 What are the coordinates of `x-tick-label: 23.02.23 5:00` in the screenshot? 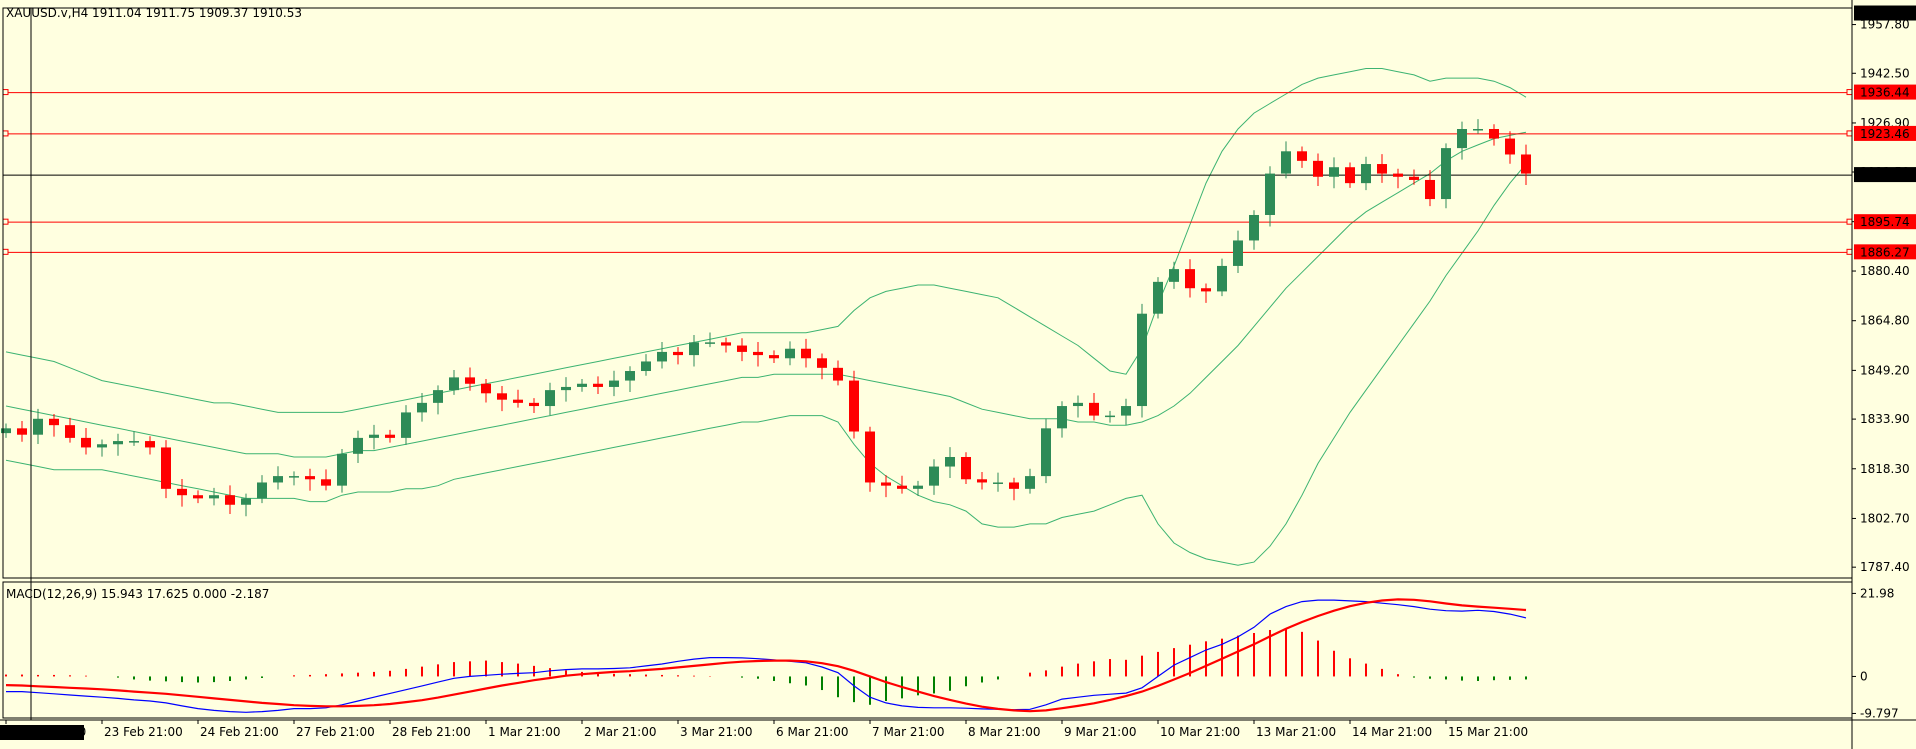 It's located at (44, 732).